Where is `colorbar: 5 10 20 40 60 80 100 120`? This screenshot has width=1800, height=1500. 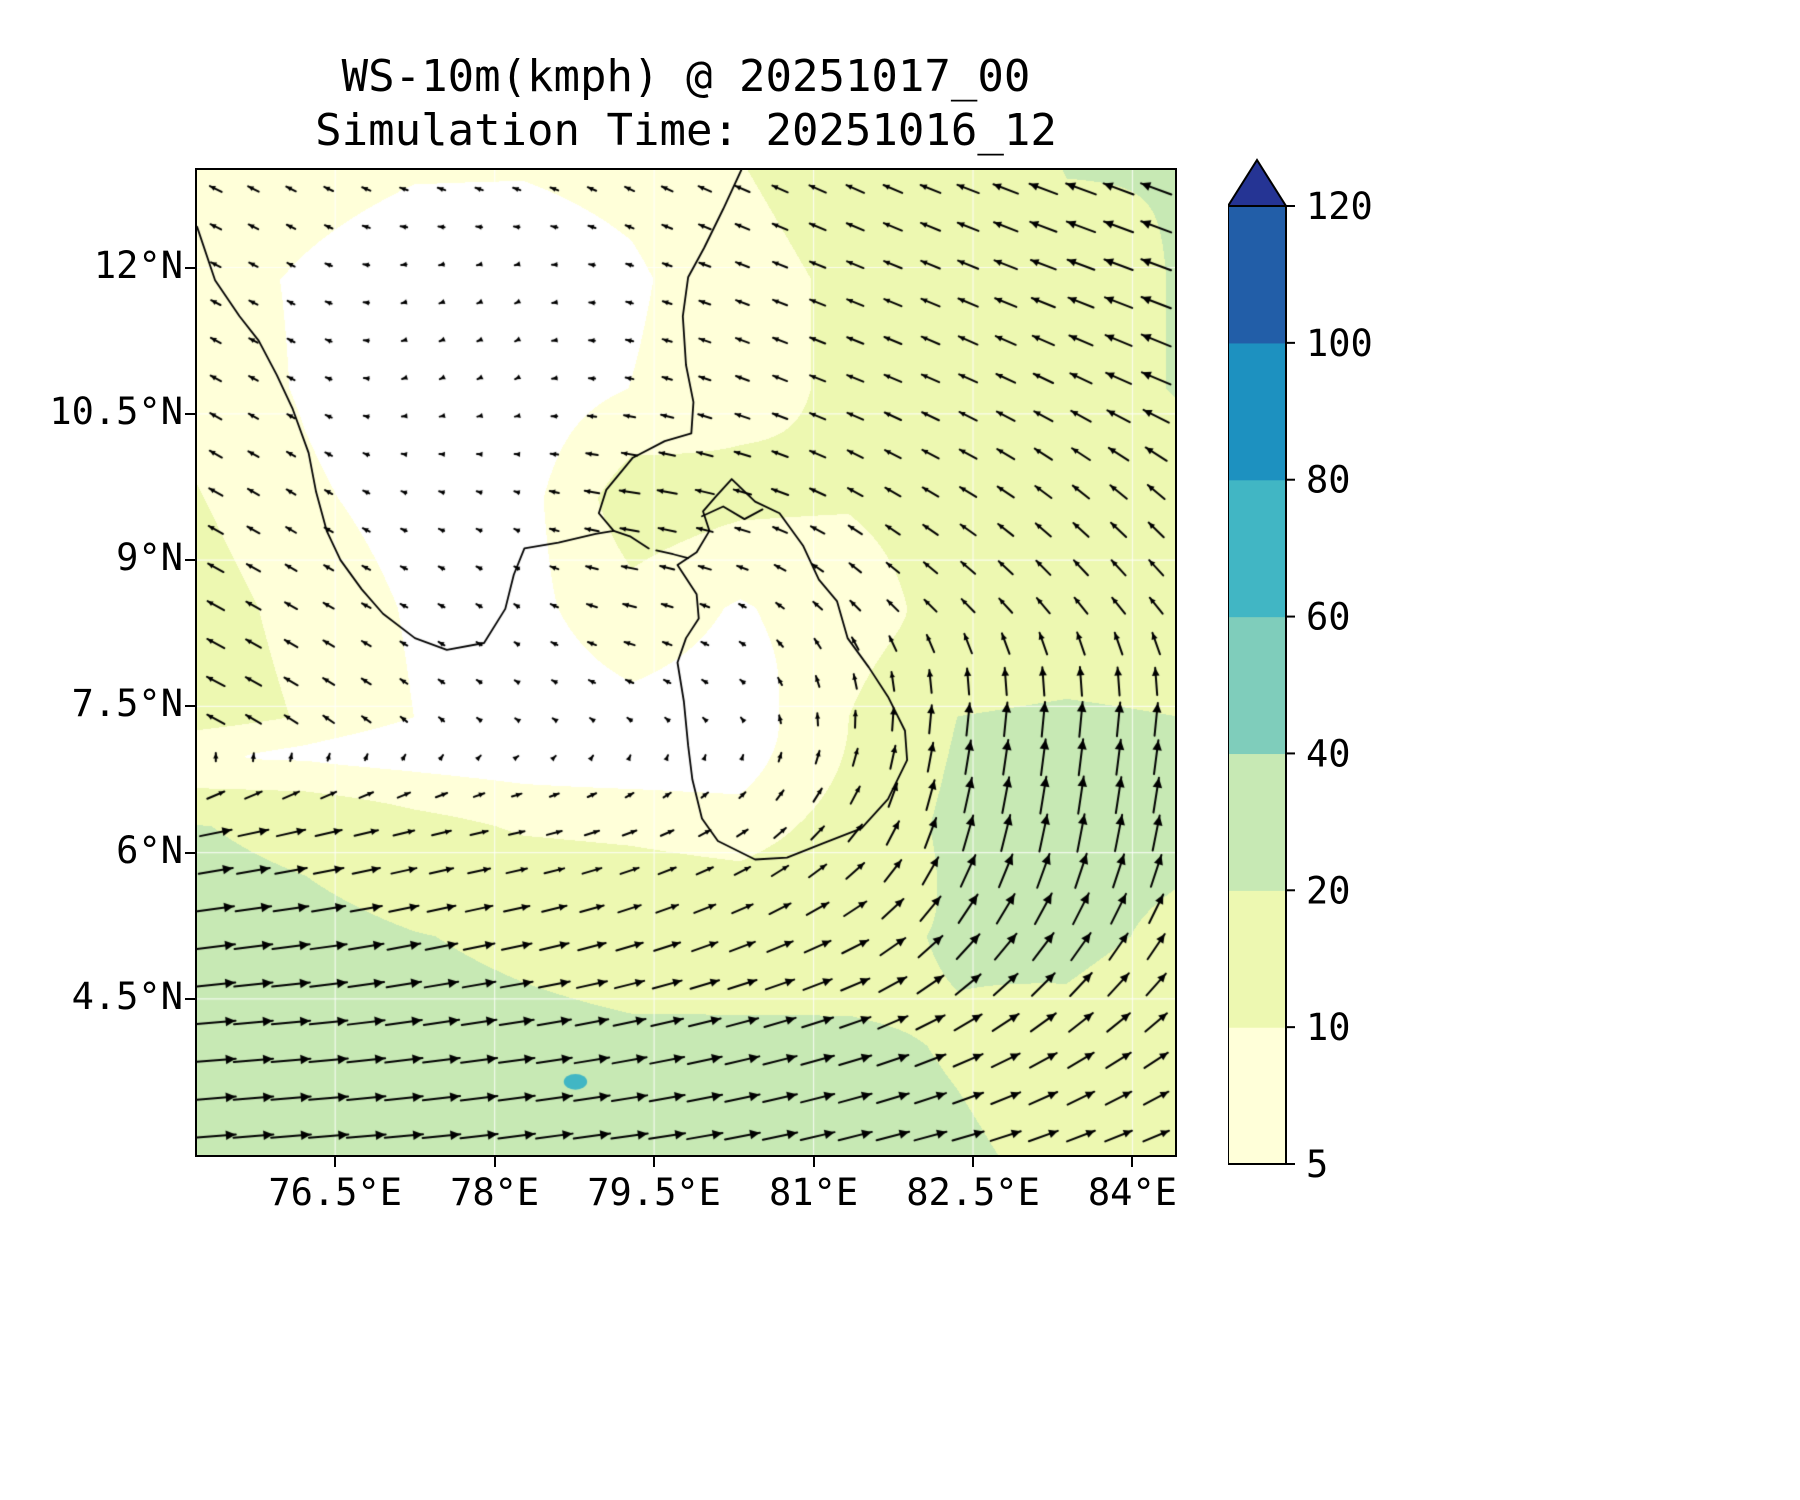 colorbar: 5 10 20 40 60 80 100 120 is located at coordinates (1327, 688).